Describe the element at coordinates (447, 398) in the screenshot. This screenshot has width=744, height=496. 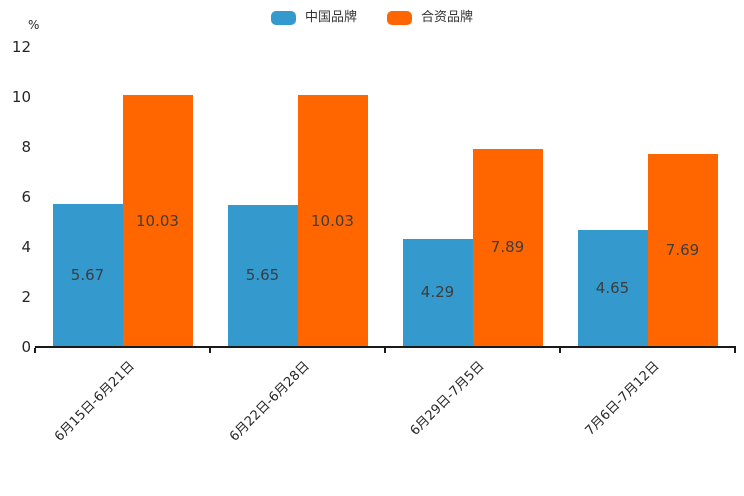
I see `x-category-label: 6月29日-7月5日` at that location.